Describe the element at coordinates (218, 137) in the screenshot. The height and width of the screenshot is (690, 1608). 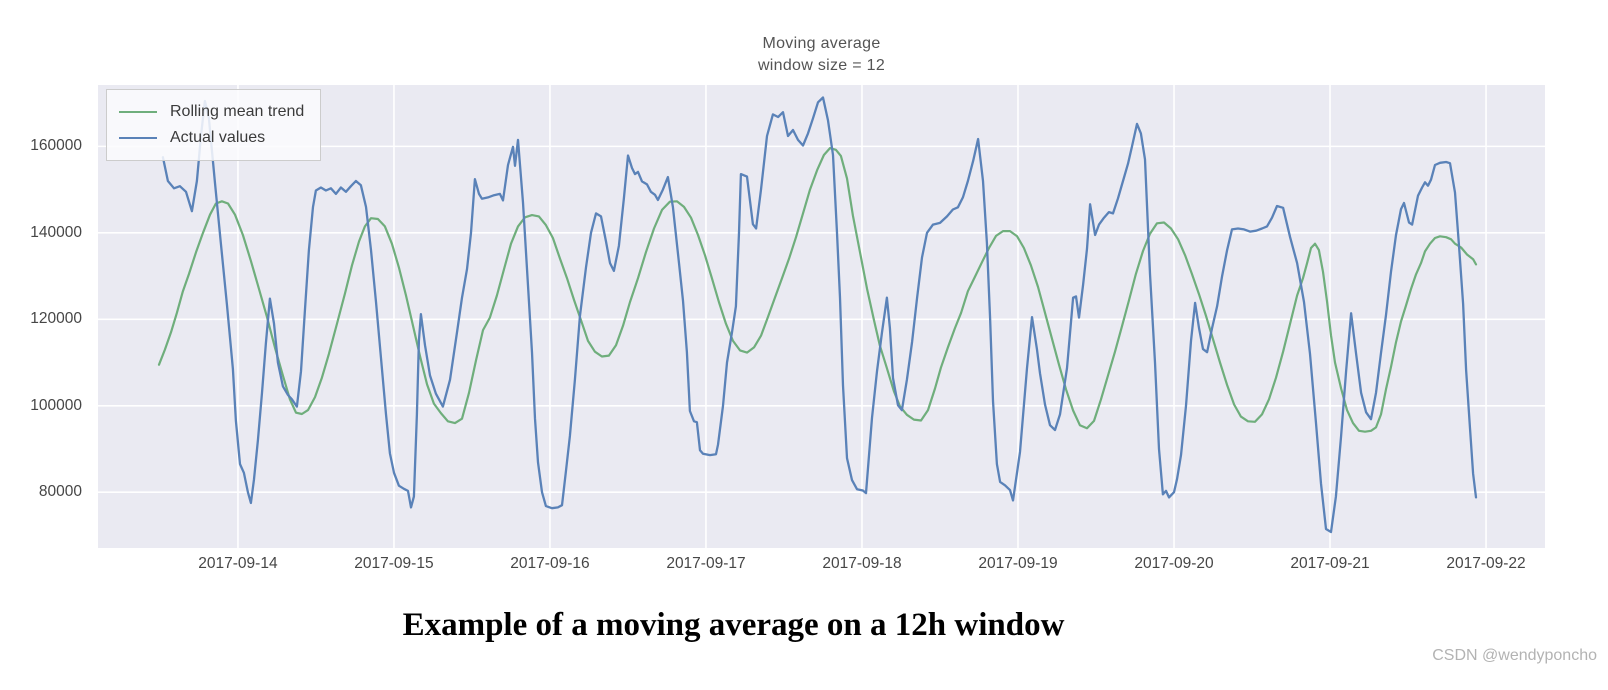
I see `legend-label: Actual values` at that location.